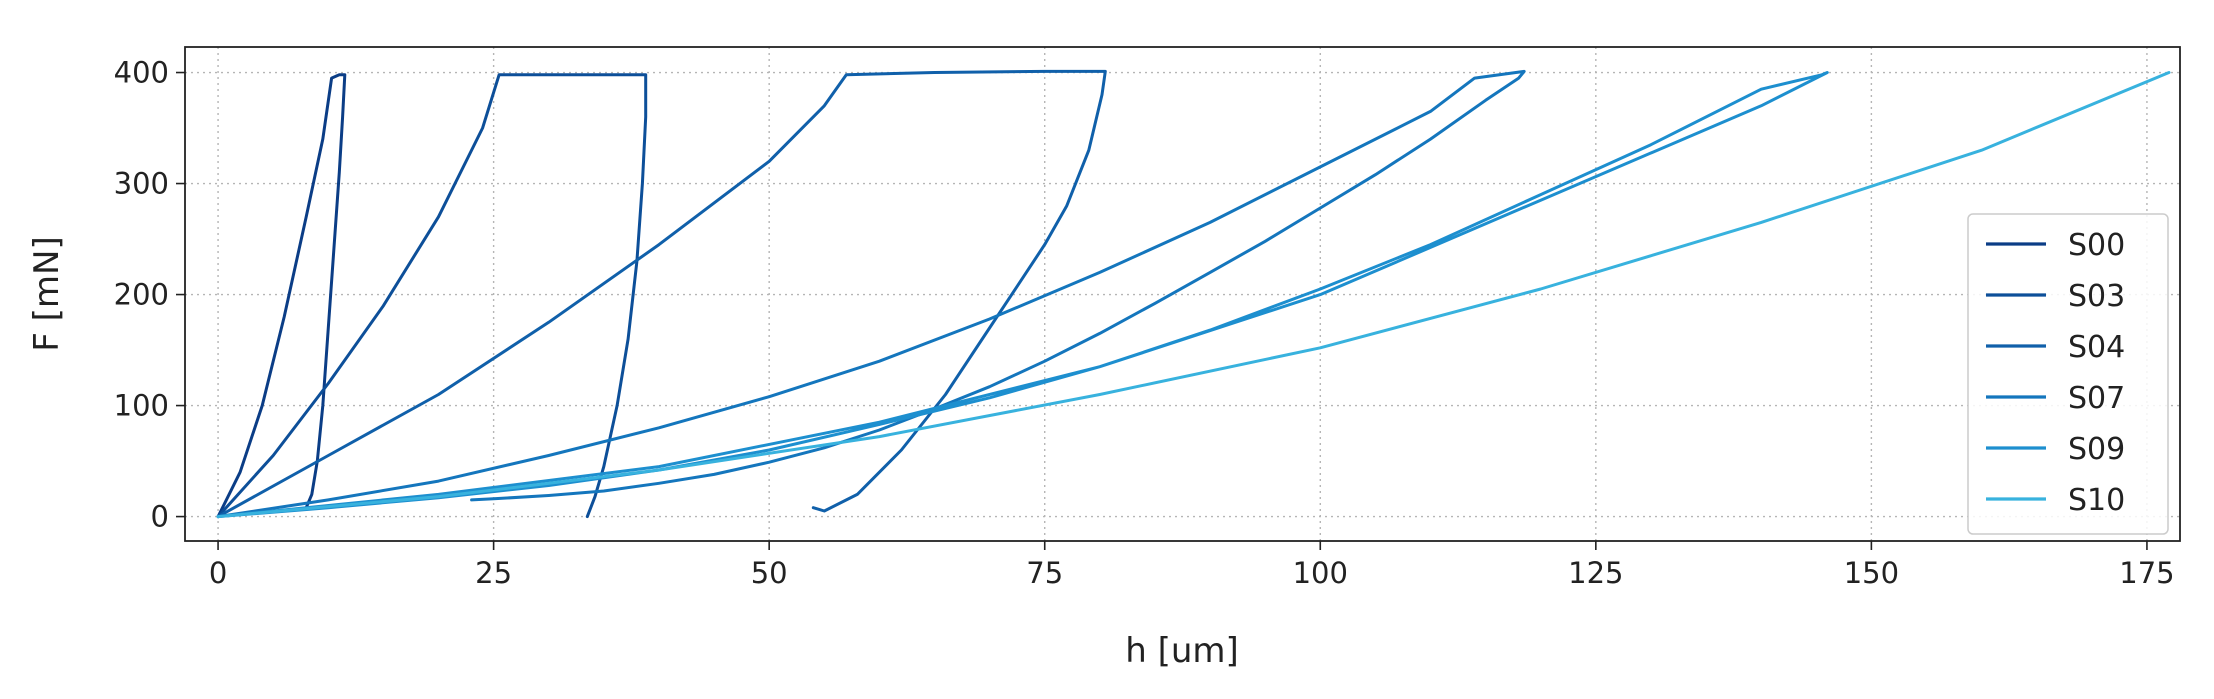 The image size is (2214, 699). I want to click on legend-label-s07: S07, so click(2096, 398).